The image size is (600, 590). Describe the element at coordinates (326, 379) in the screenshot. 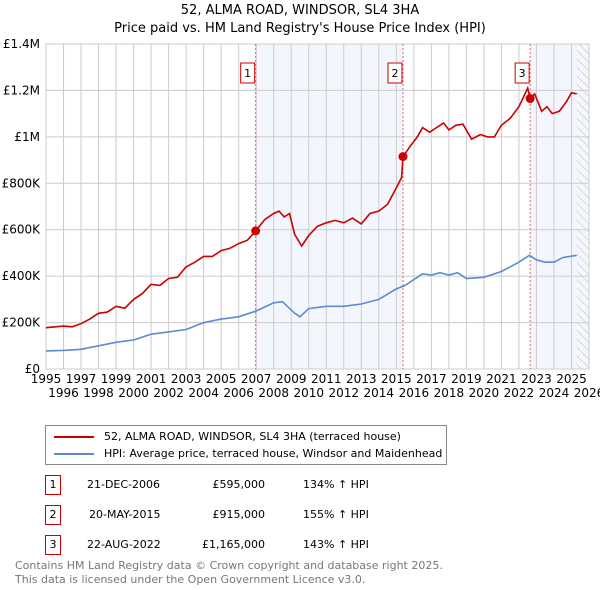

I see `x-tick-label: 2011` at that location.